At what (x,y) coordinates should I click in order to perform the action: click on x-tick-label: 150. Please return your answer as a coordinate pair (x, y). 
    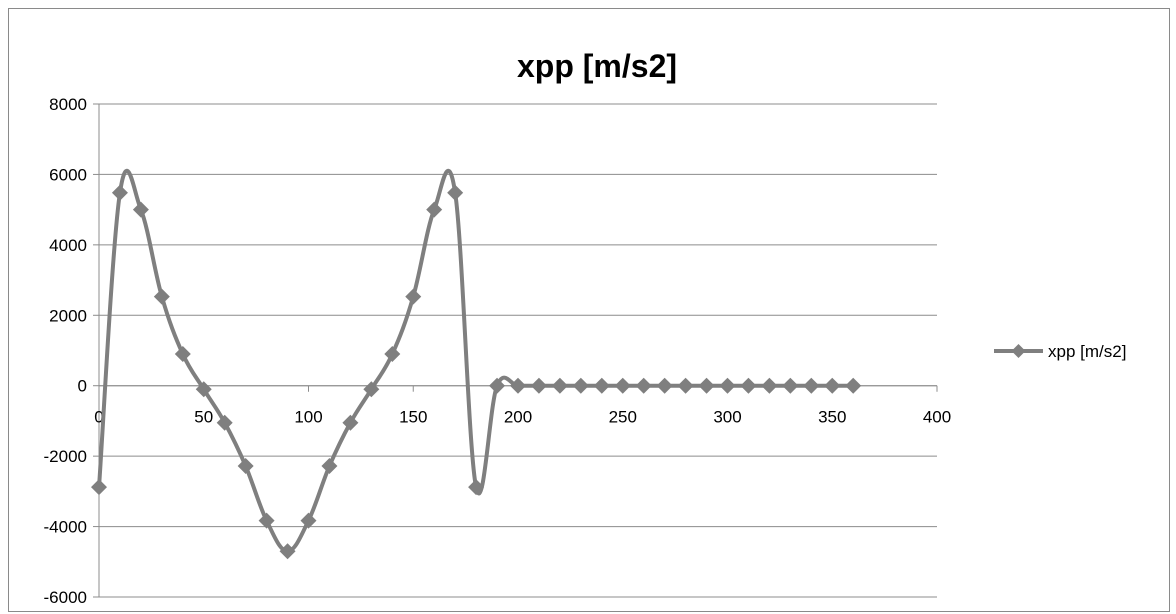
    Looking at the image, I should click on (413, 417).